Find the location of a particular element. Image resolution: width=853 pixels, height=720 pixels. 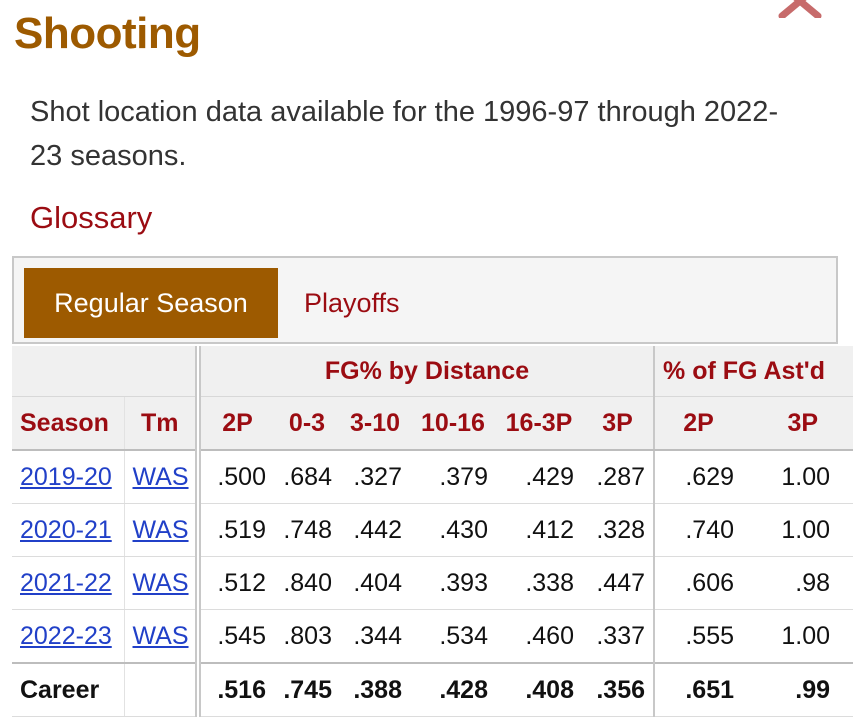

cell-2p: .512 is located at coordinates (234, 583).